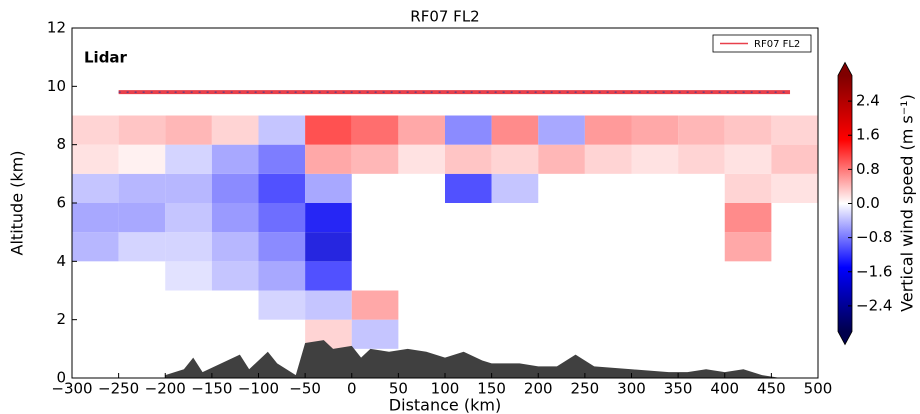  I want to click on colorbar-frame, so click(845, 203).